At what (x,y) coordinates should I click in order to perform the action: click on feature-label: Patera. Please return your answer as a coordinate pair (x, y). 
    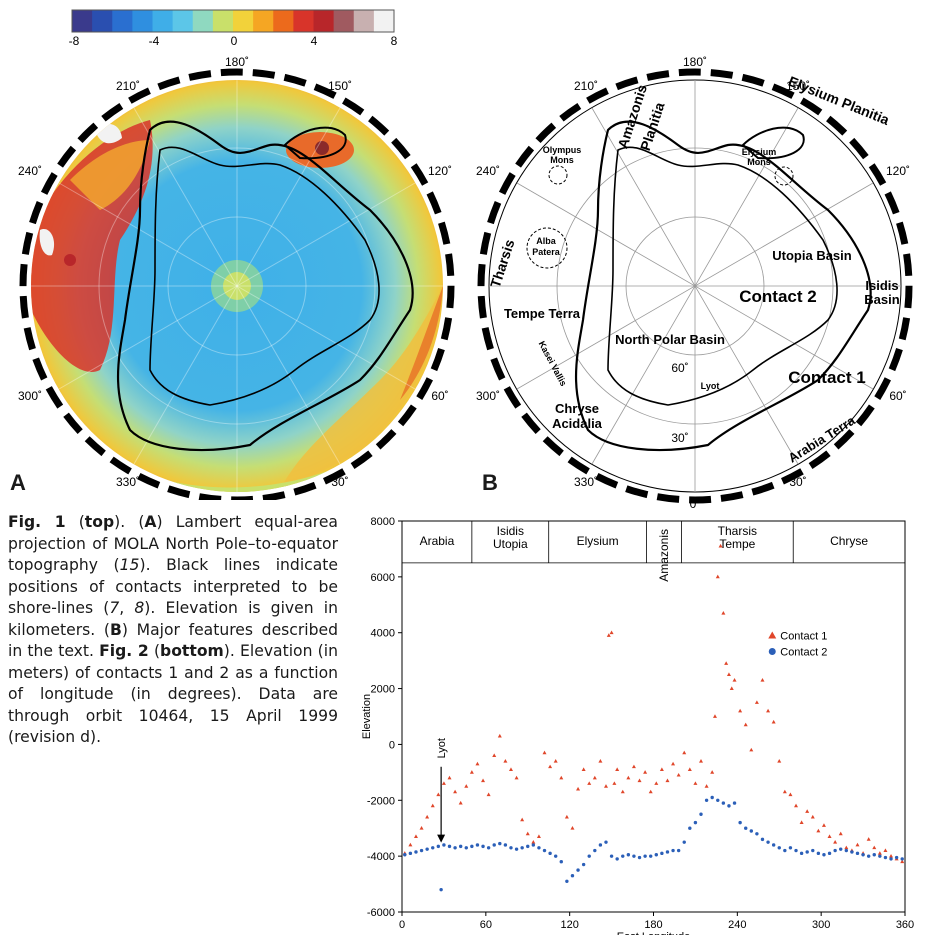
    Looking at the image, I should click on (546, 252).